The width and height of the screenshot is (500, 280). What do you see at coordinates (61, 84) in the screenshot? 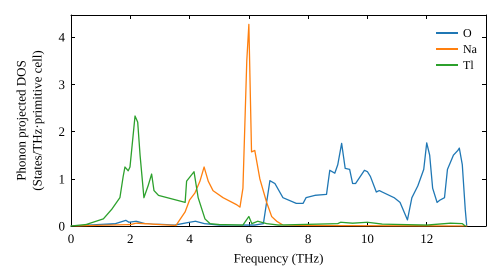
I see `y-tick-label: 3` at bounding box center [61, 84].